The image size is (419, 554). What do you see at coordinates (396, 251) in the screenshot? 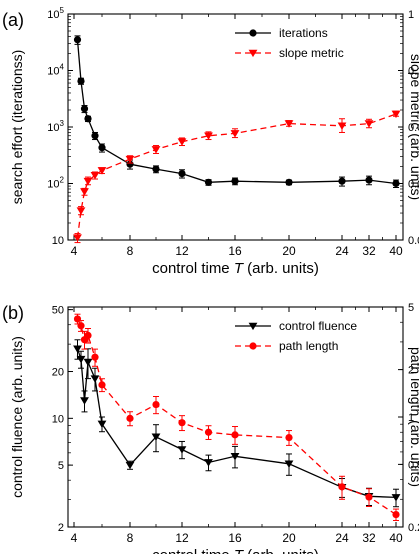
I see `x-tick-label: 40` at bounding box center [396, 251].